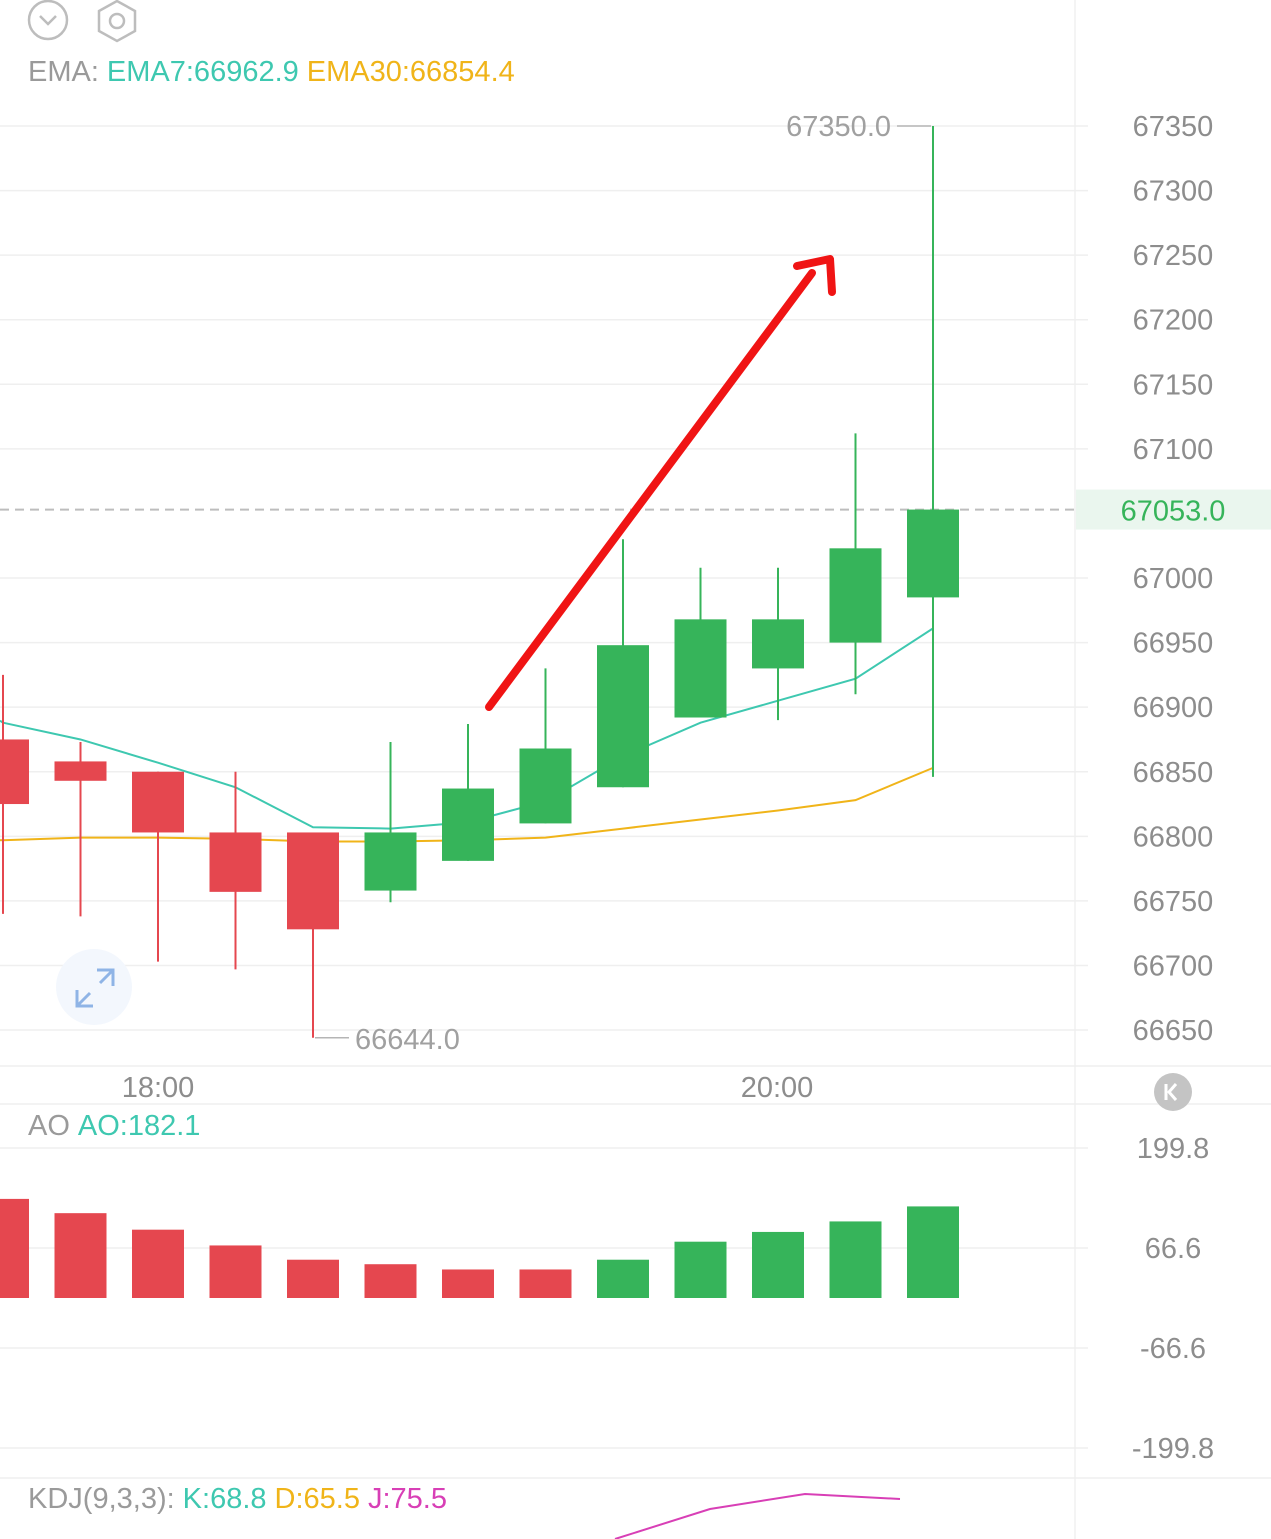  Describe the element at coordinates (1173, 773) in the screenshot. I see `price-tick-label: 66850` at that location.